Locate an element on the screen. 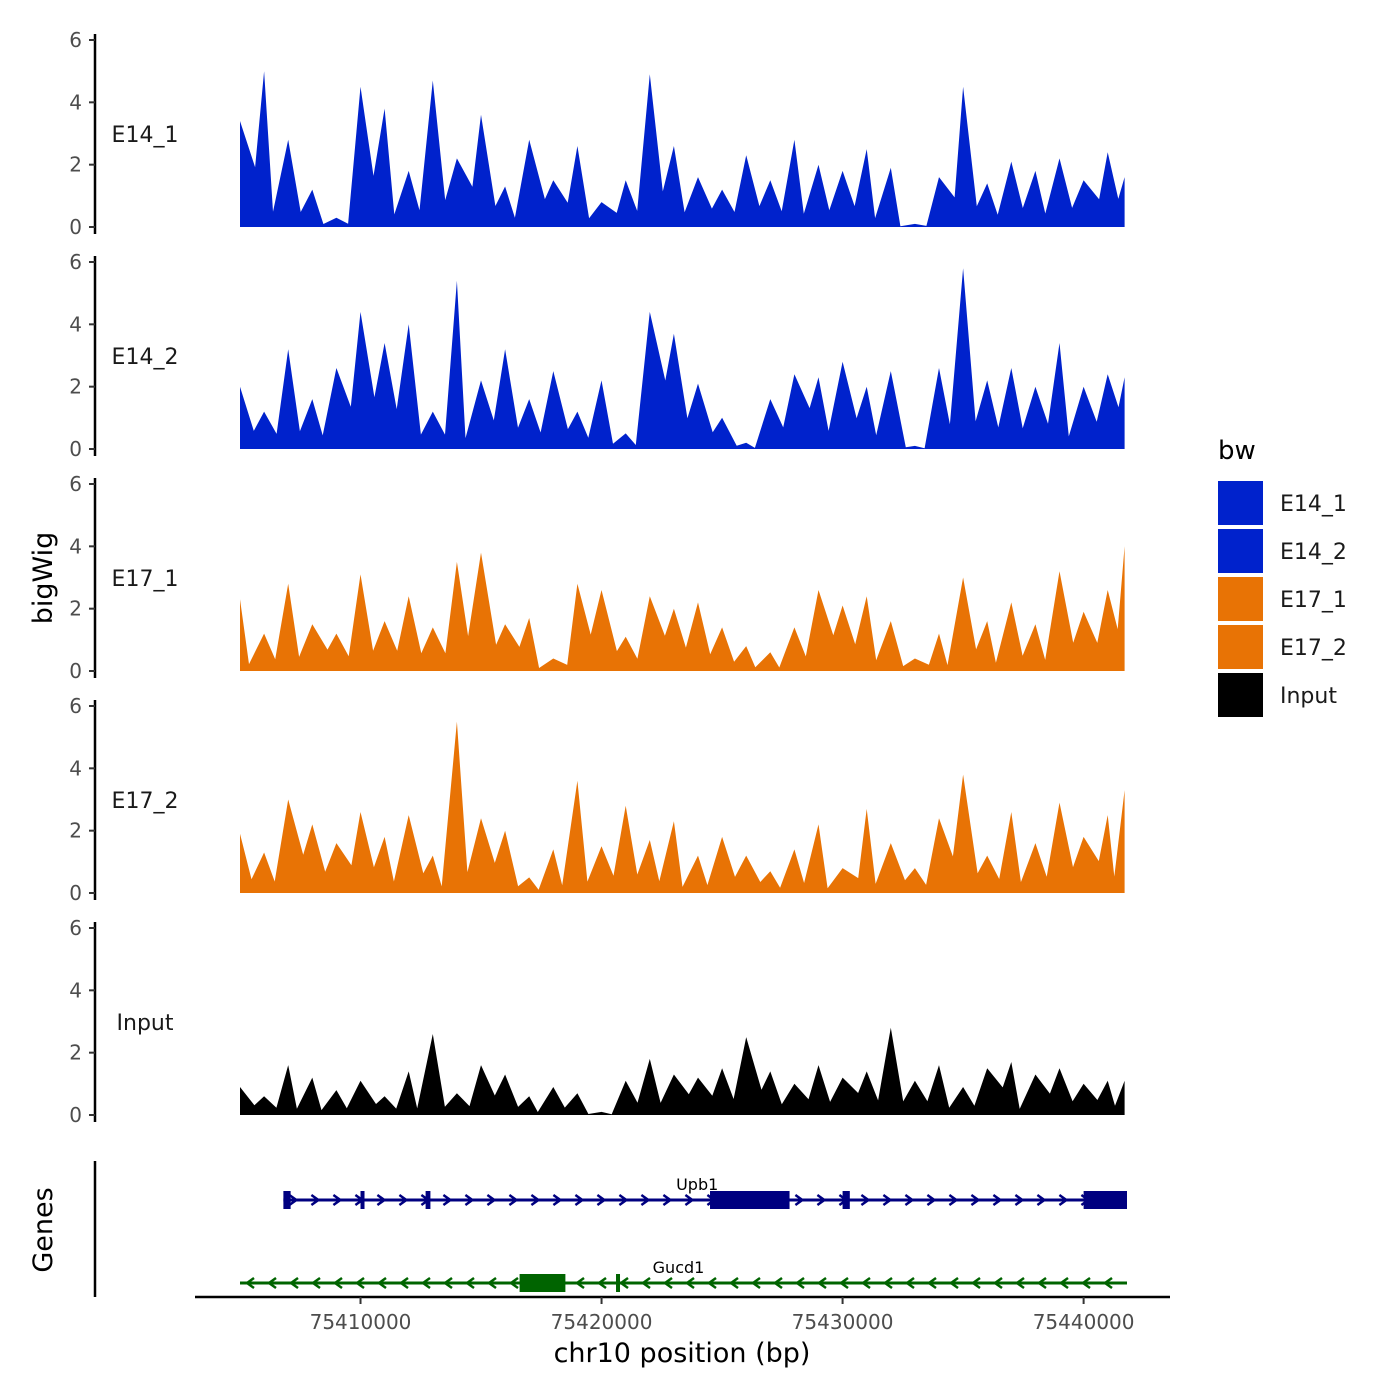 The image size is (1400, 1400). track-panel-input: 0 2 4 6 Input is located at coordinates (597, 1021).